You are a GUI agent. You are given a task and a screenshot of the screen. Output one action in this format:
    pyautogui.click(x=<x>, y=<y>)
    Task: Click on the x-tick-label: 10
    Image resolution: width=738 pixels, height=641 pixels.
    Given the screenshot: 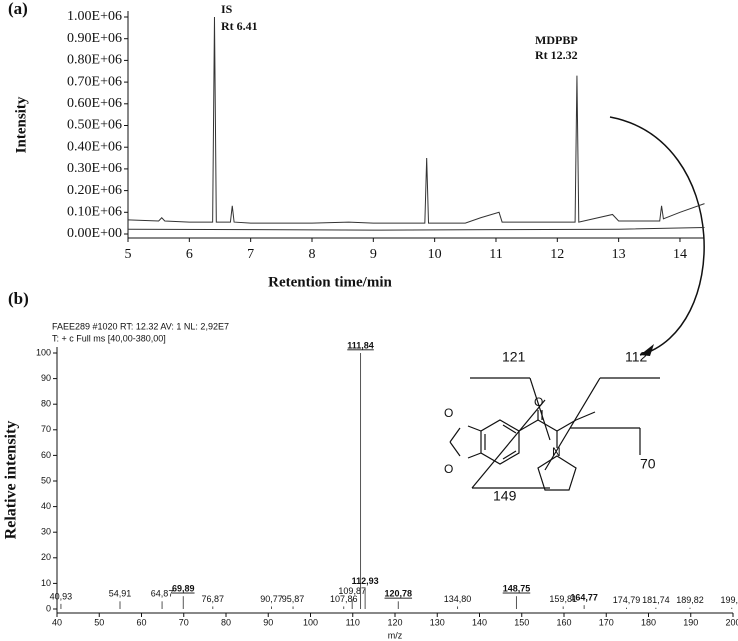 What is the action you would take?
    pyautogui.click(x=435, y=254)
    